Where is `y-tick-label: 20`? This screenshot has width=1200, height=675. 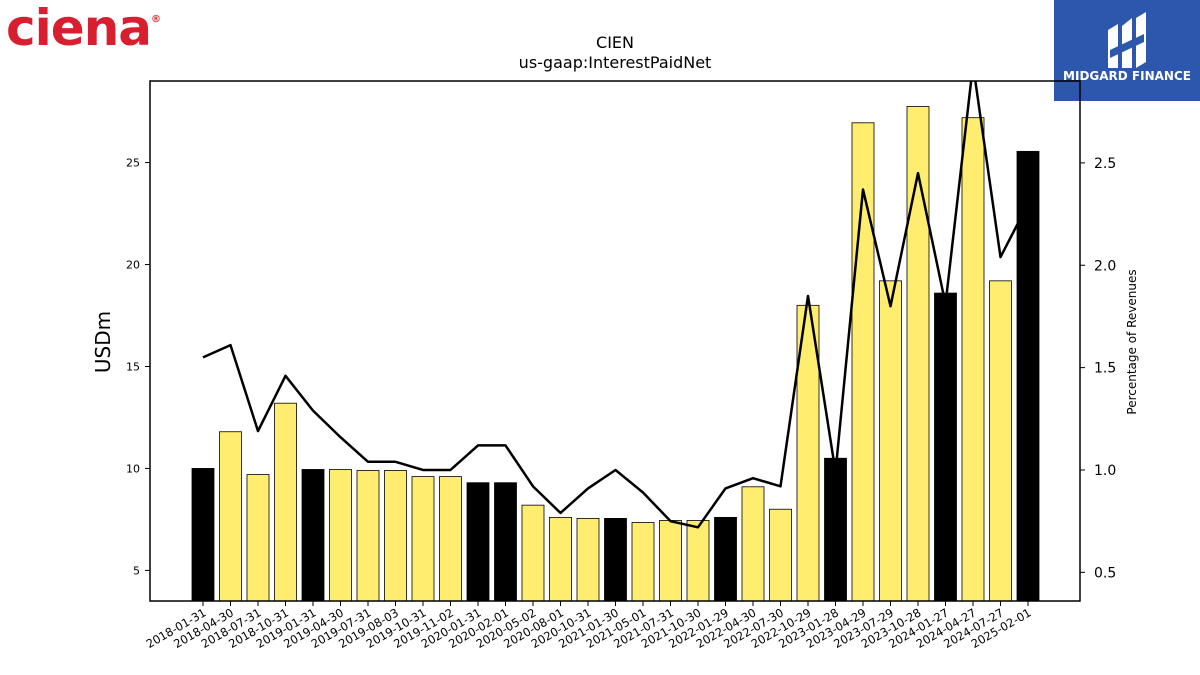 y-tick-label: 20 is located at coordinates (133, 265).